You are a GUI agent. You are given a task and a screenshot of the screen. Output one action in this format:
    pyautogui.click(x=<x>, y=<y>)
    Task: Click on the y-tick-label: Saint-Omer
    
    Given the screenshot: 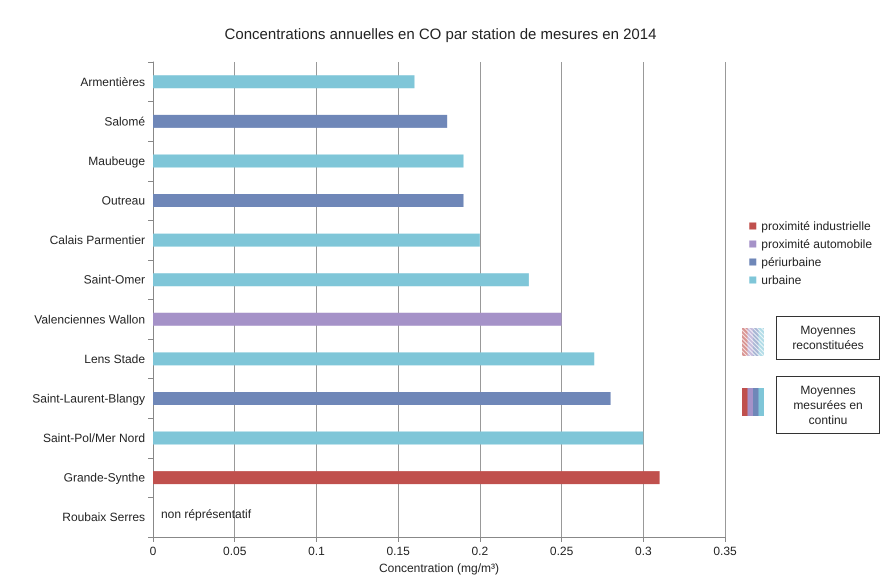 What is the action you would take?
    pyautogui.click(x=114, y=279)
    